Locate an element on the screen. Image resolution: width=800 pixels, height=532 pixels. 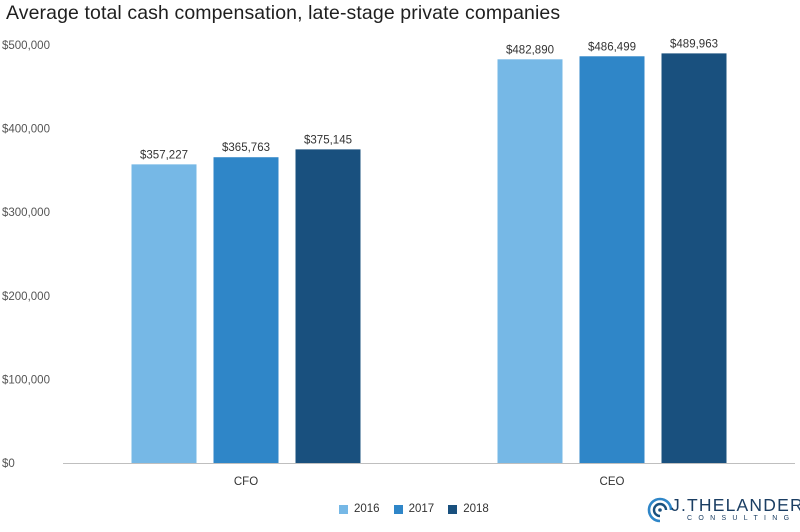
logo-name: J.THELANDER is located at coordinates (735, 505).